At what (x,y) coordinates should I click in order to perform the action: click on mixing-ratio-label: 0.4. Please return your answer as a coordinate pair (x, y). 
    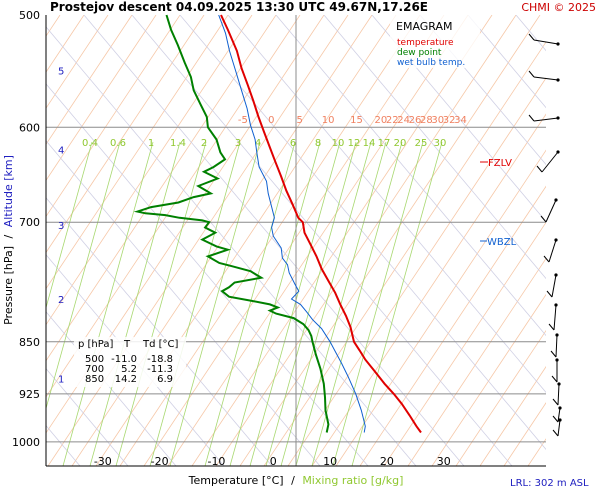
    Looking at the image, I should click on (90, 143).